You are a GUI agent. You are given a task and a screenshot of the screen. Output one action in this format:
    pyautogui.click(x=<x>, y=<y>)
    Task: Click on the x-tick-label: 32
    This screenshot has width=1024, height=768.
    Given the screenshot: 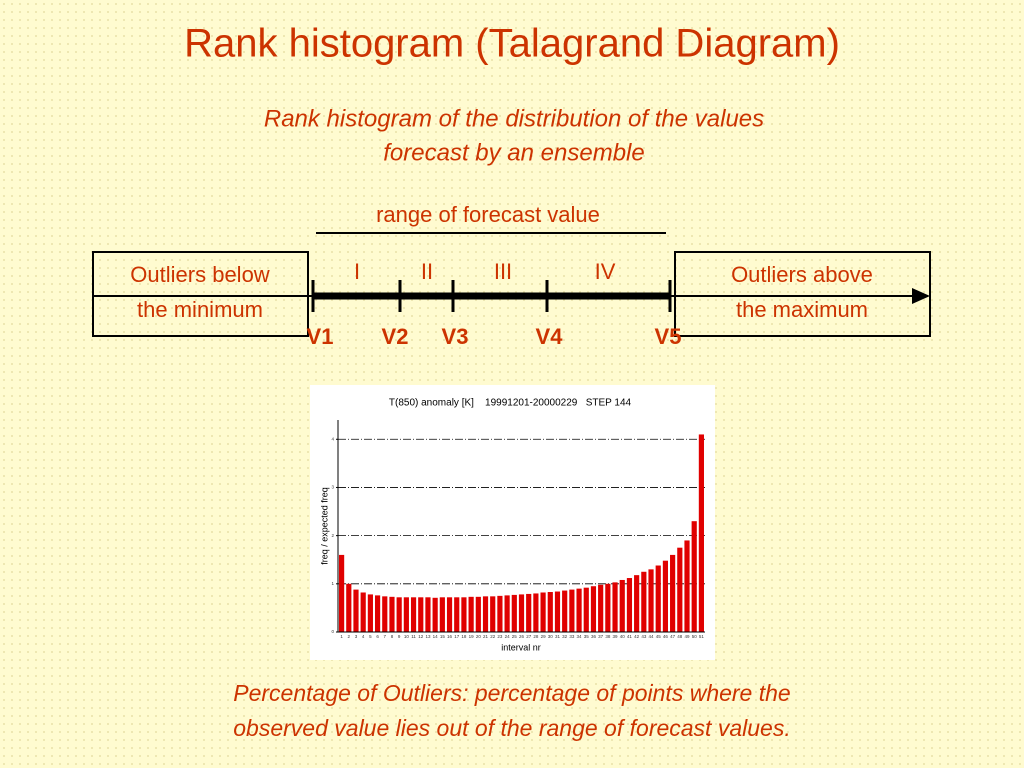 What is the action you would take?
    pyautogui.click(x=565, y=636)
    